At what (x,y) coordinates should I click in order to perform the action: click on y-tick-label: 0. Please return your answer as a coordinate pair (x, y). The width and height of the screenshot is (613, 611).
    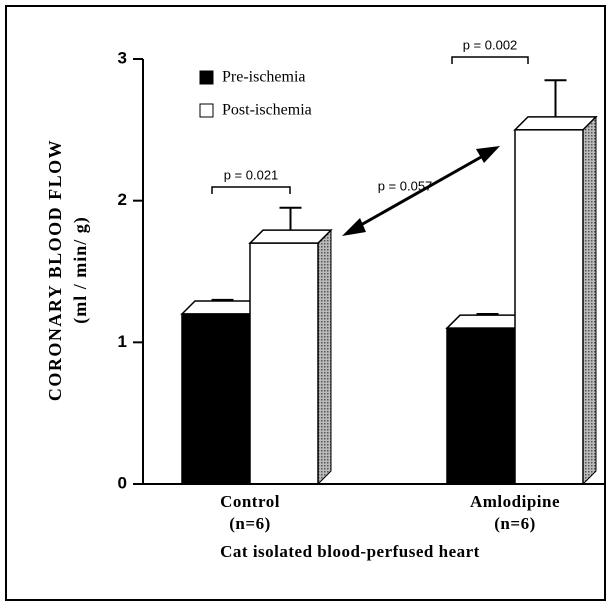
    Looking at the image, I should click on (122, 482).